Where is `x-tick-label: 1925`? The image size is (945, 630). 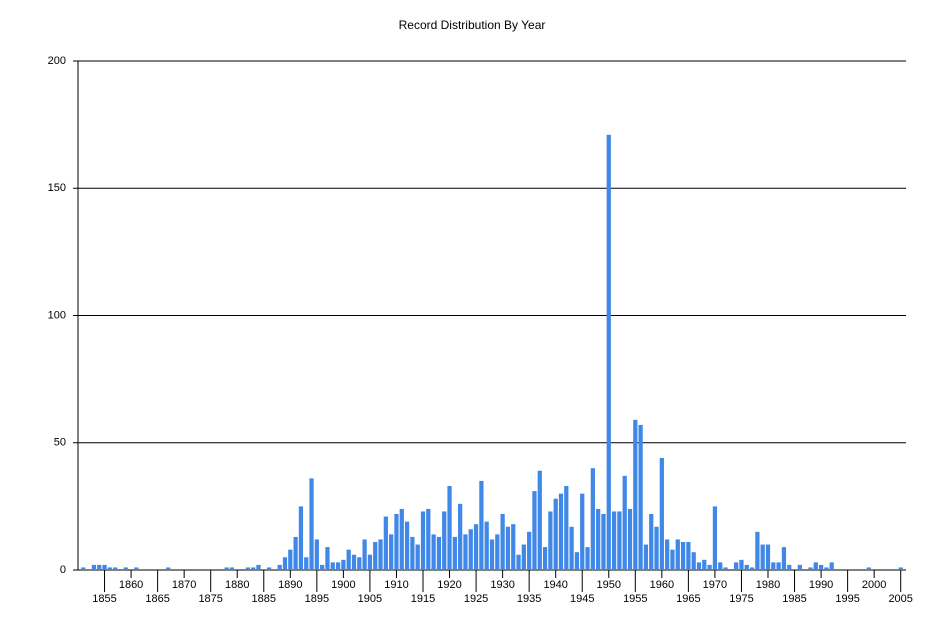 x-tick-label: 1925 is located at coordinates (476, 599).